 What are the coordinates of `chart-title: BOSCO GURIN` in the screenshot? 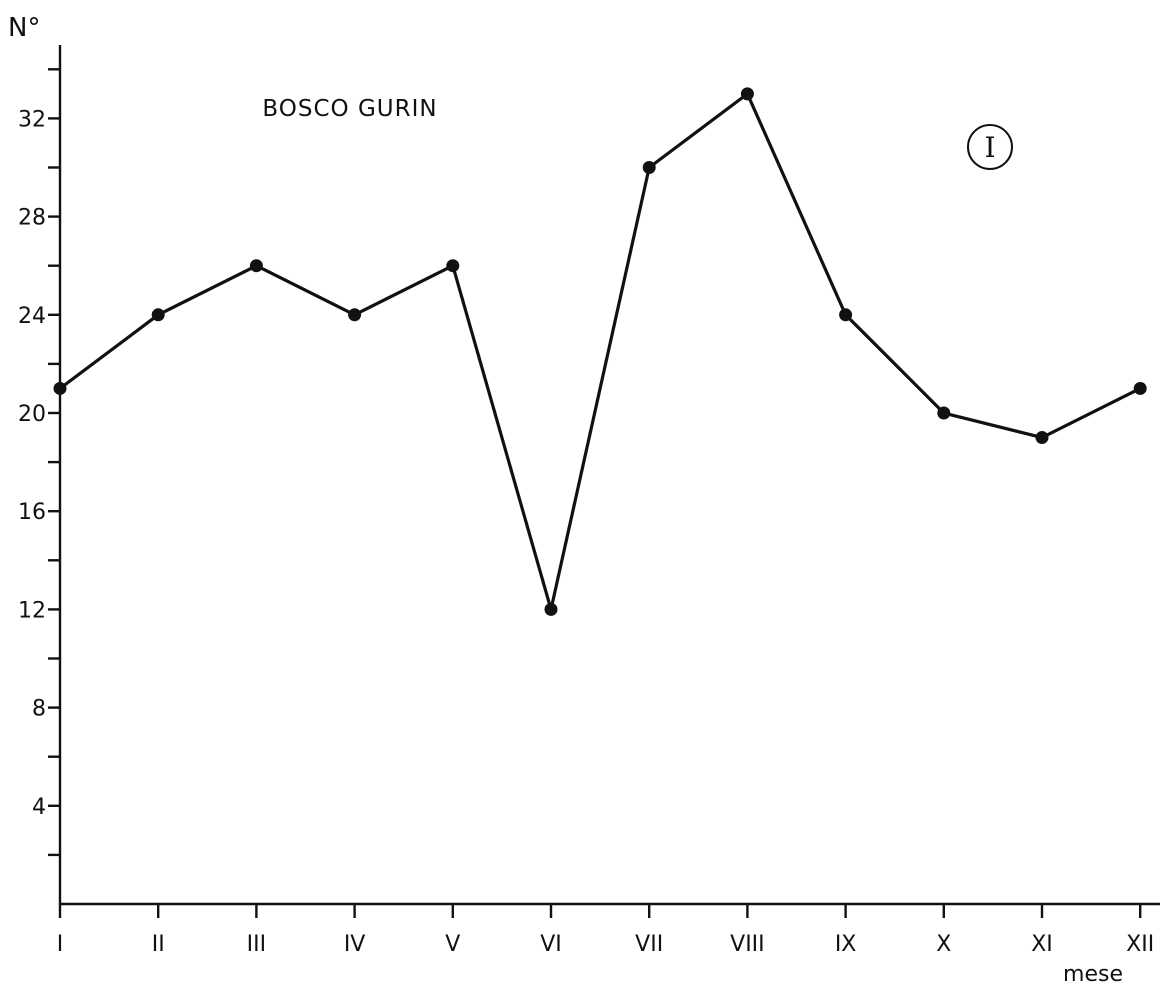 It's located at (349, 109).